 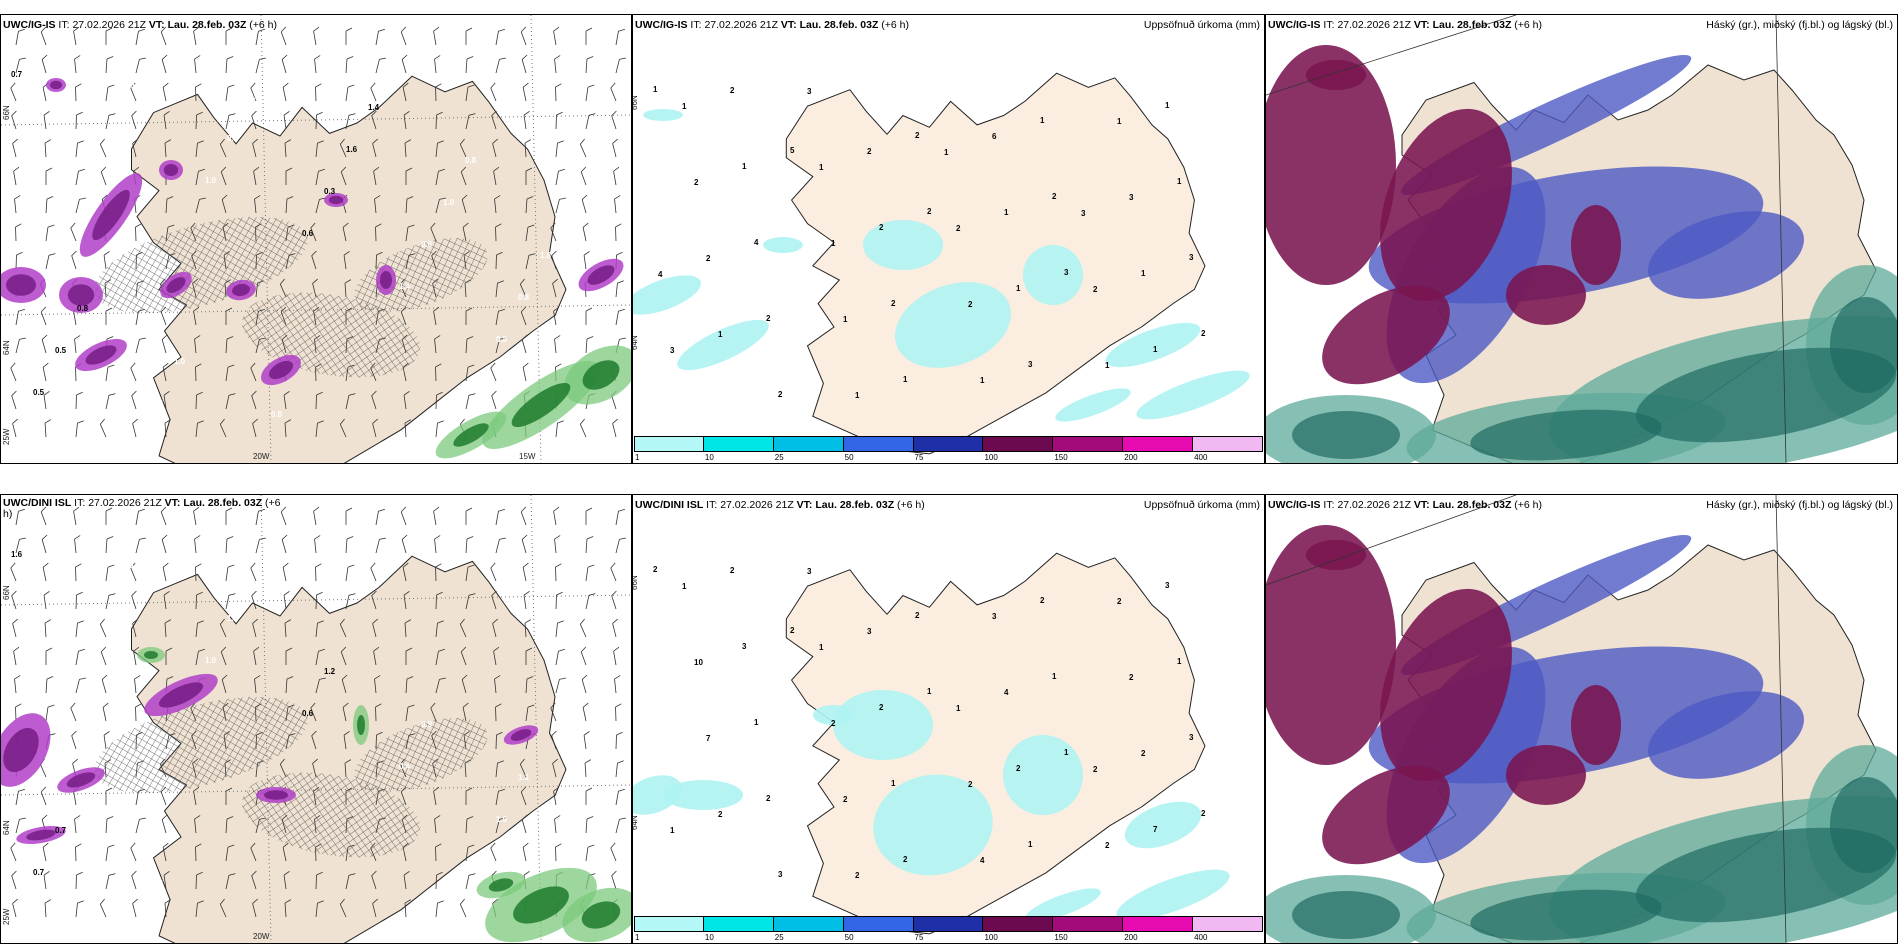 I want to click on colorbar-swatch, so click(x=1158, y=924).